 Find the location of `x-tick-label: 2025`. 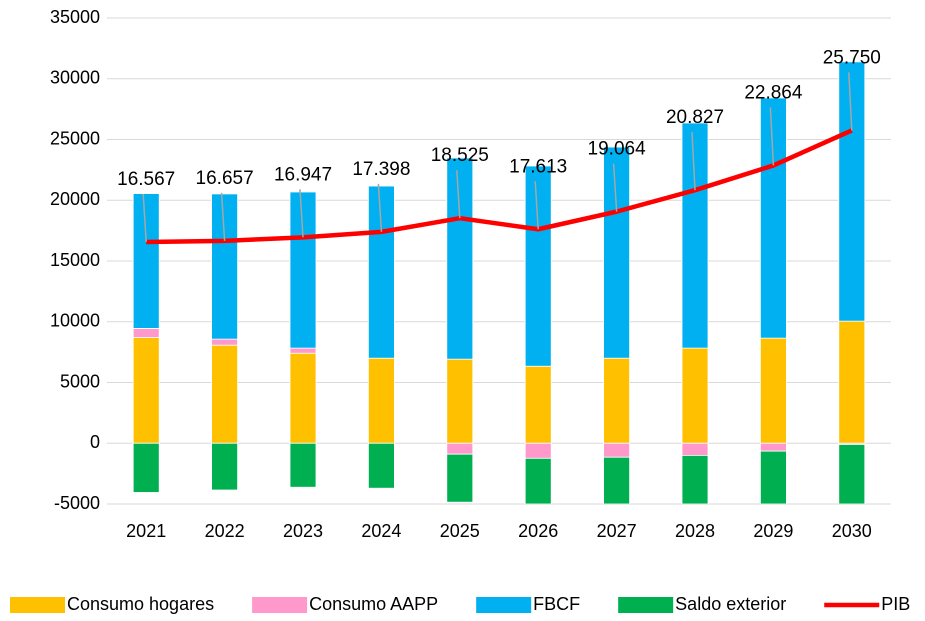

x-tick-label: 2025 is located at coordinates (460, 531).